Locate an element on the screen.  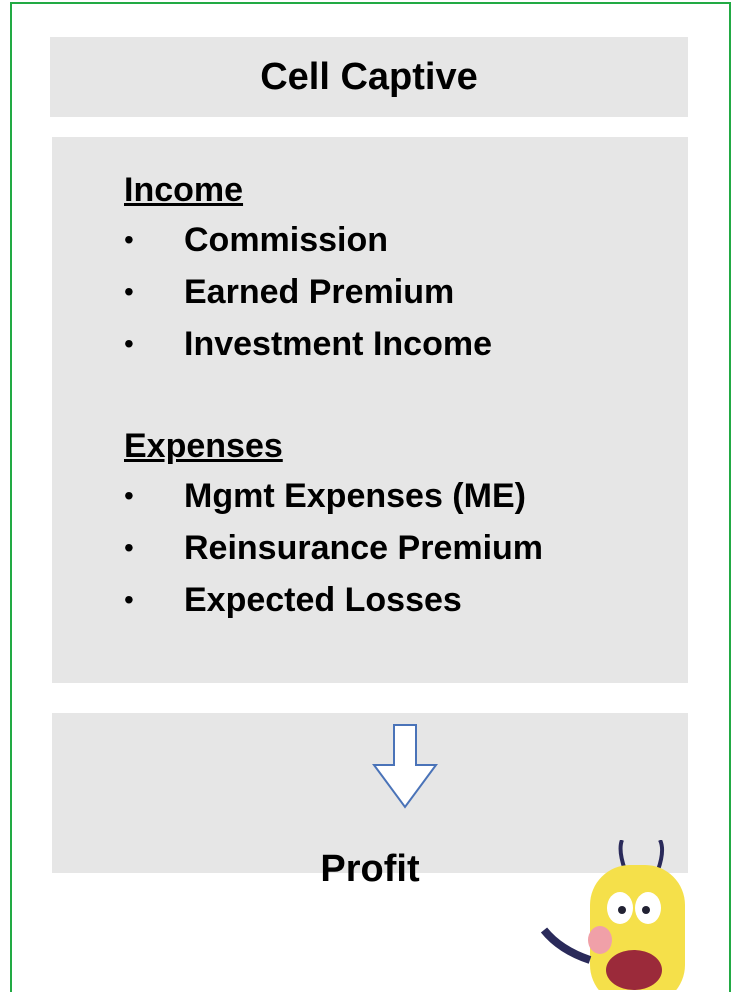
item: • Reinsurance Premium is located at coordinates (333, 548).